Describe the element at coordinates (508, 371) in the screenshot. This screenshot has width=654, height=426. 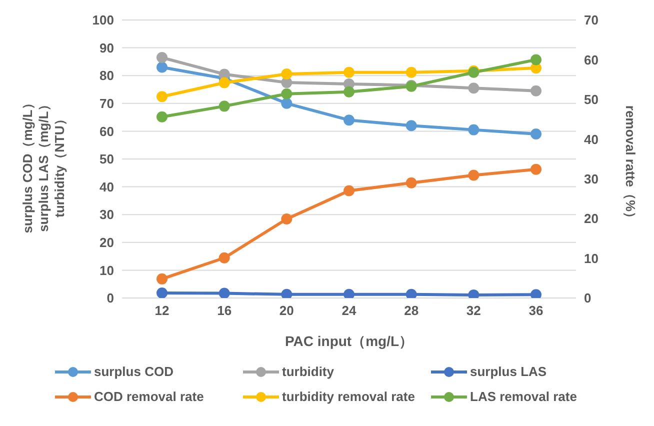
I see `legend-label: surplus LAS` at that location.